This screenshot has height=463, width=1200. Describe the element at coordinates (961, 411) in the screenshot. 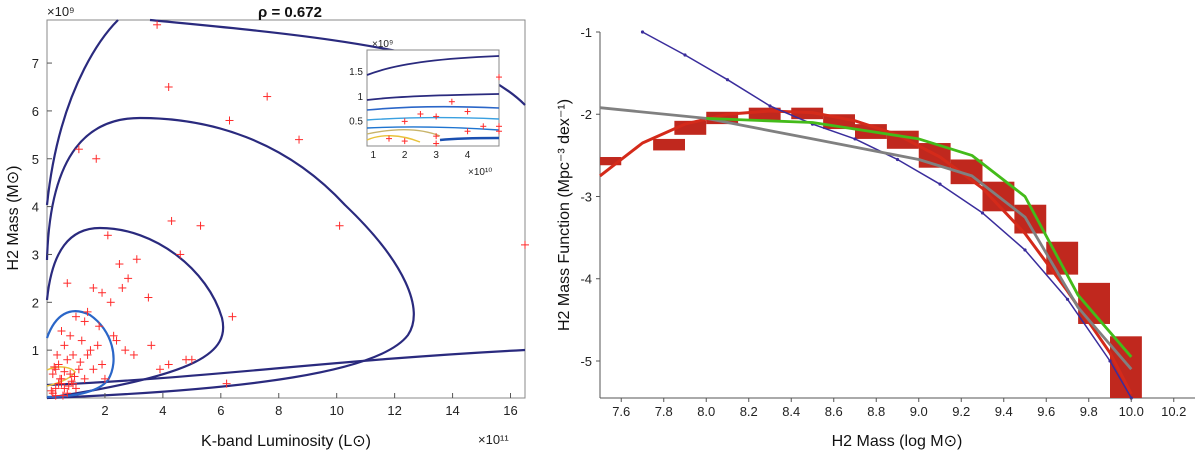

I see `right-xtick-label-8: 9.2` at that location.